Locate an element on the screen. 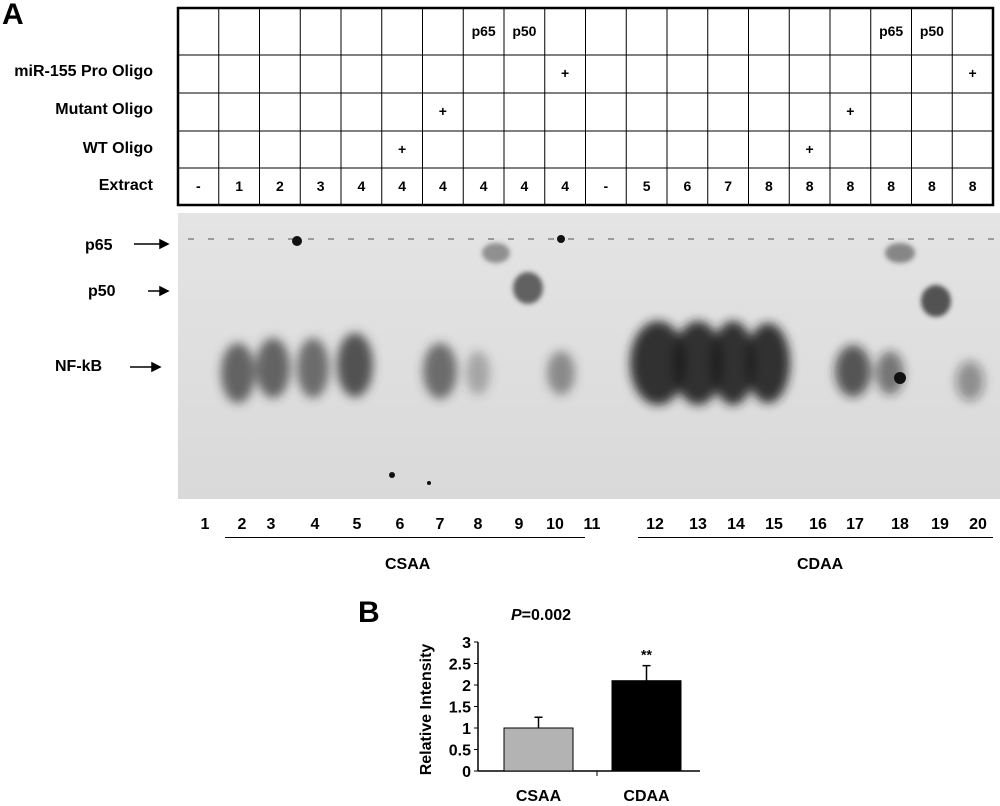 The height and width of the screenshot is (806, 1000). p-value-label: P=0.002 is located at coordinates (541, 616).